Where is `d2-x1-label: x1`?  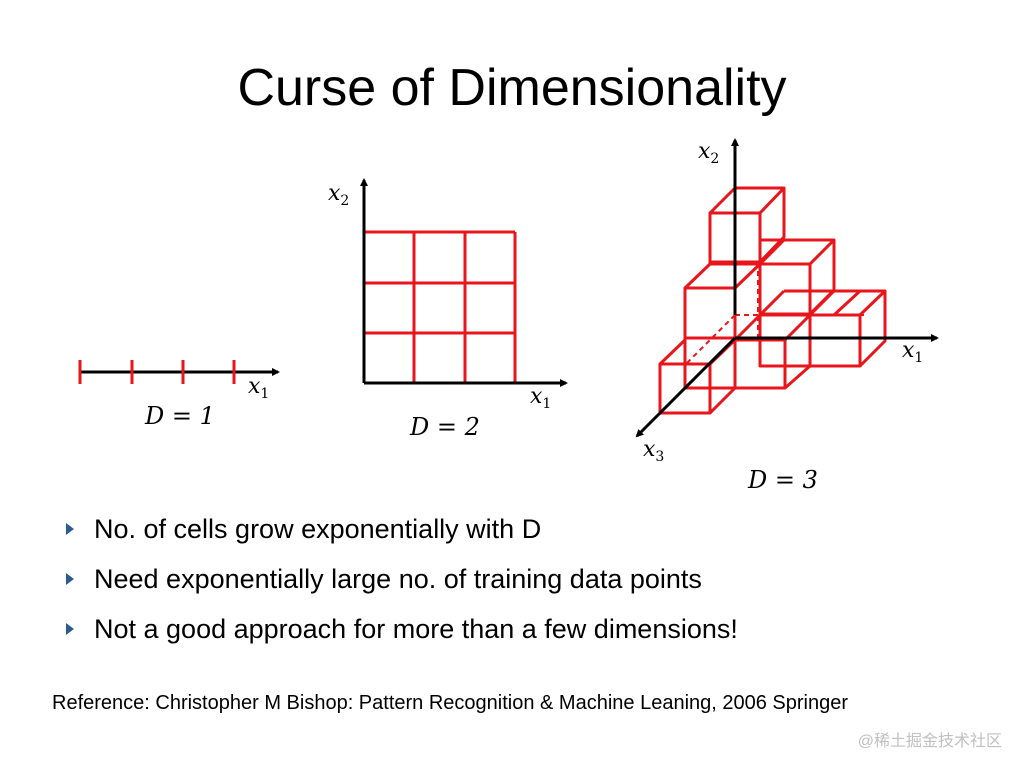 d2-x1-label: x1 is located at coordinates (540, 398).